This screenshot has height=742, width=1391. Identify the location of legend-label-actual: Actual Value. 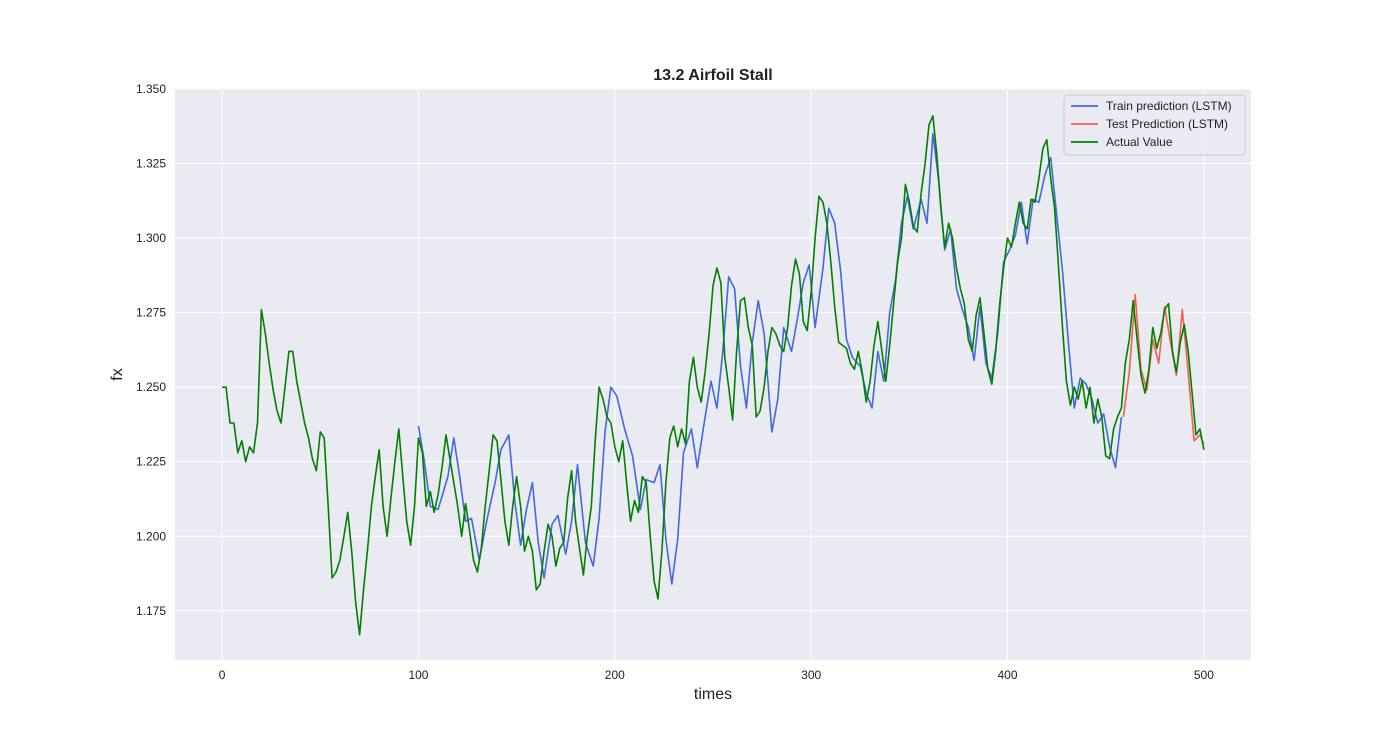
(1139, 142).